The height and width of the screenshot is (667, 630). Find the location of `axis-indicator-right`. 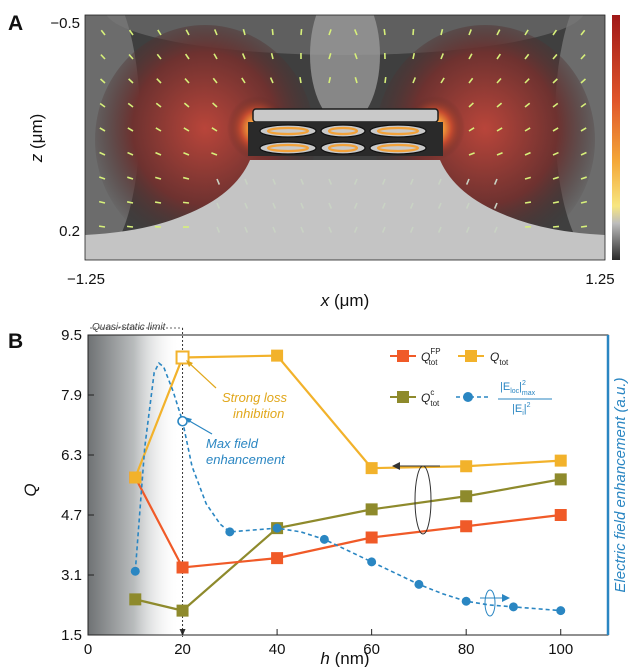

axis-indicator-right is located at coordinates (495, 603).